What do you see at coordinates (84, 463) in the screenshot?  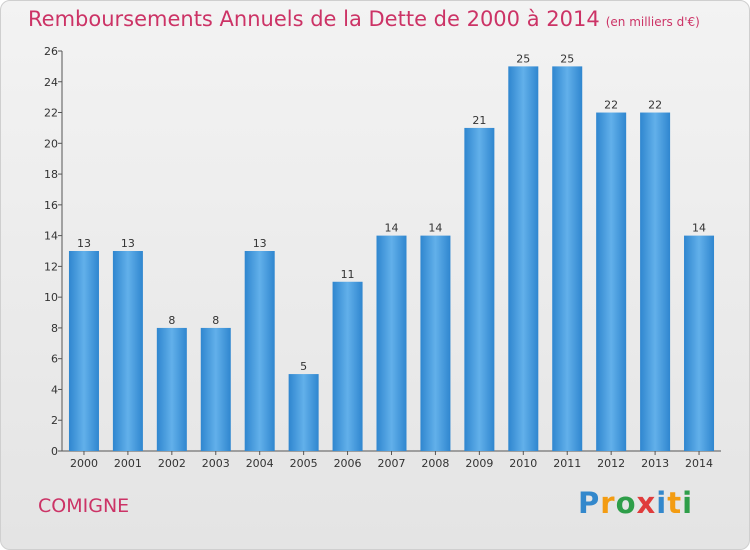 I see `x-tick-label: 2000` at bounding box center [84, 463].